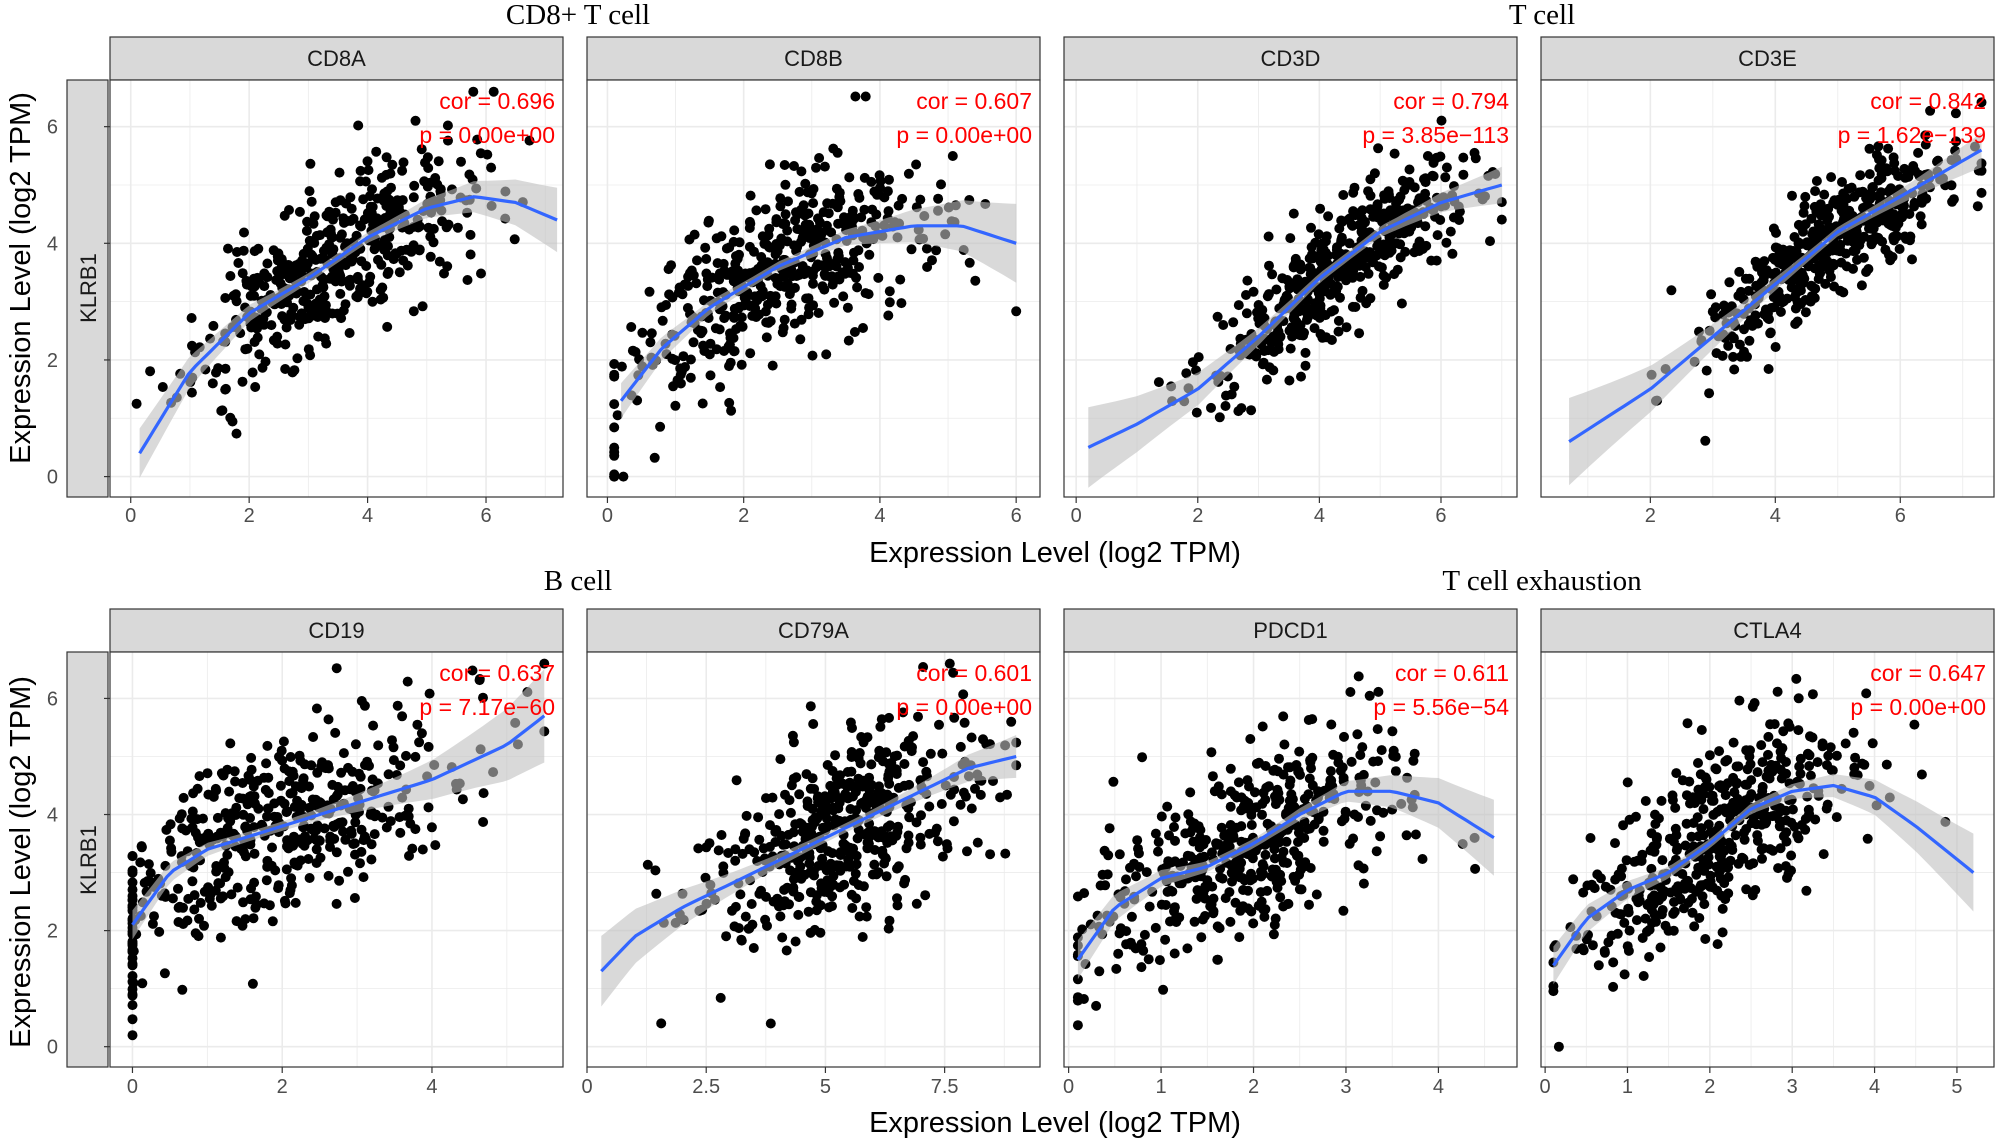  What do you see at coordinates (336, 859) in the screenshot?
I see `panel-cd19-border` at bounding box center [336, 859].